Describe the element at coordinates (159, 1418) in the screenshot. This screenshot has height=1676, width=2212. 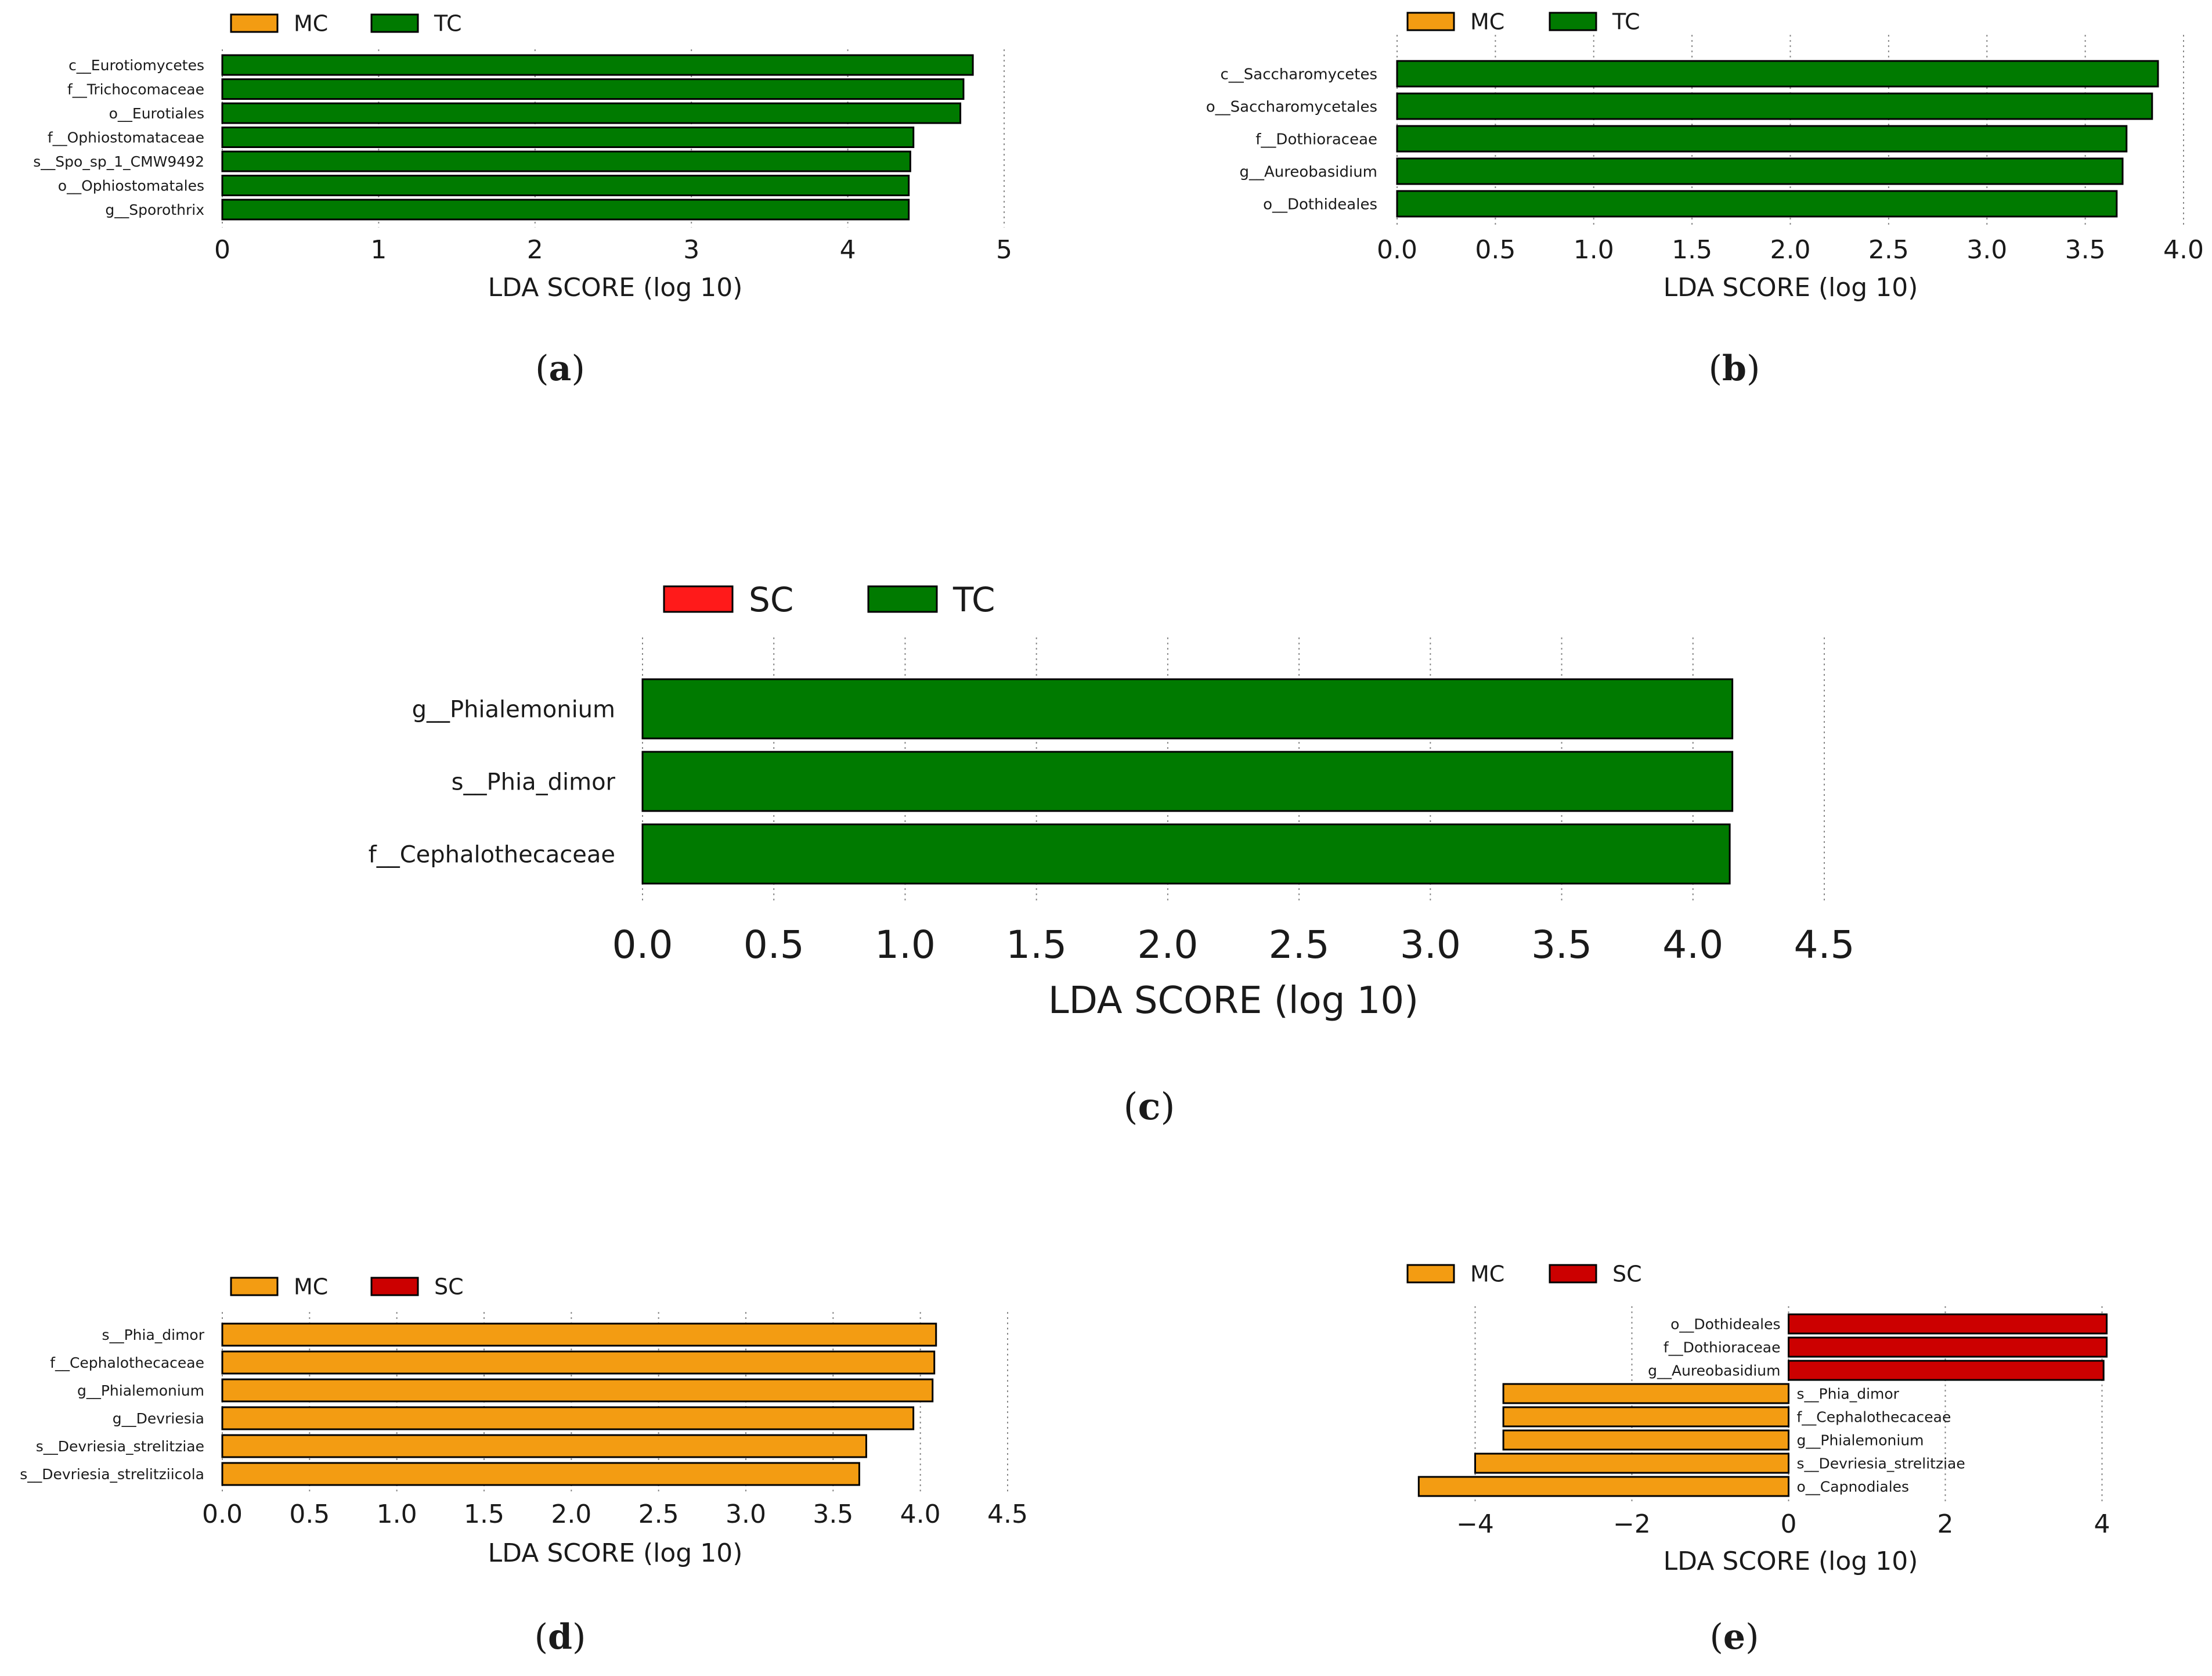
I see `category-label: g__Devriesia` at that location.